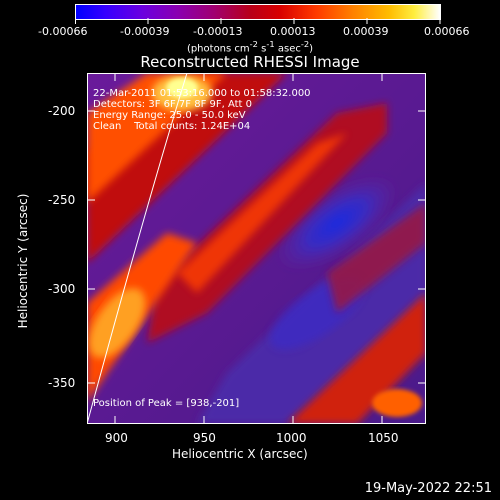 This screenshot has height=500, width=500. I want to click on colorbar-units: (photons cm-2 s-1 asec-2), so click(250, 47).